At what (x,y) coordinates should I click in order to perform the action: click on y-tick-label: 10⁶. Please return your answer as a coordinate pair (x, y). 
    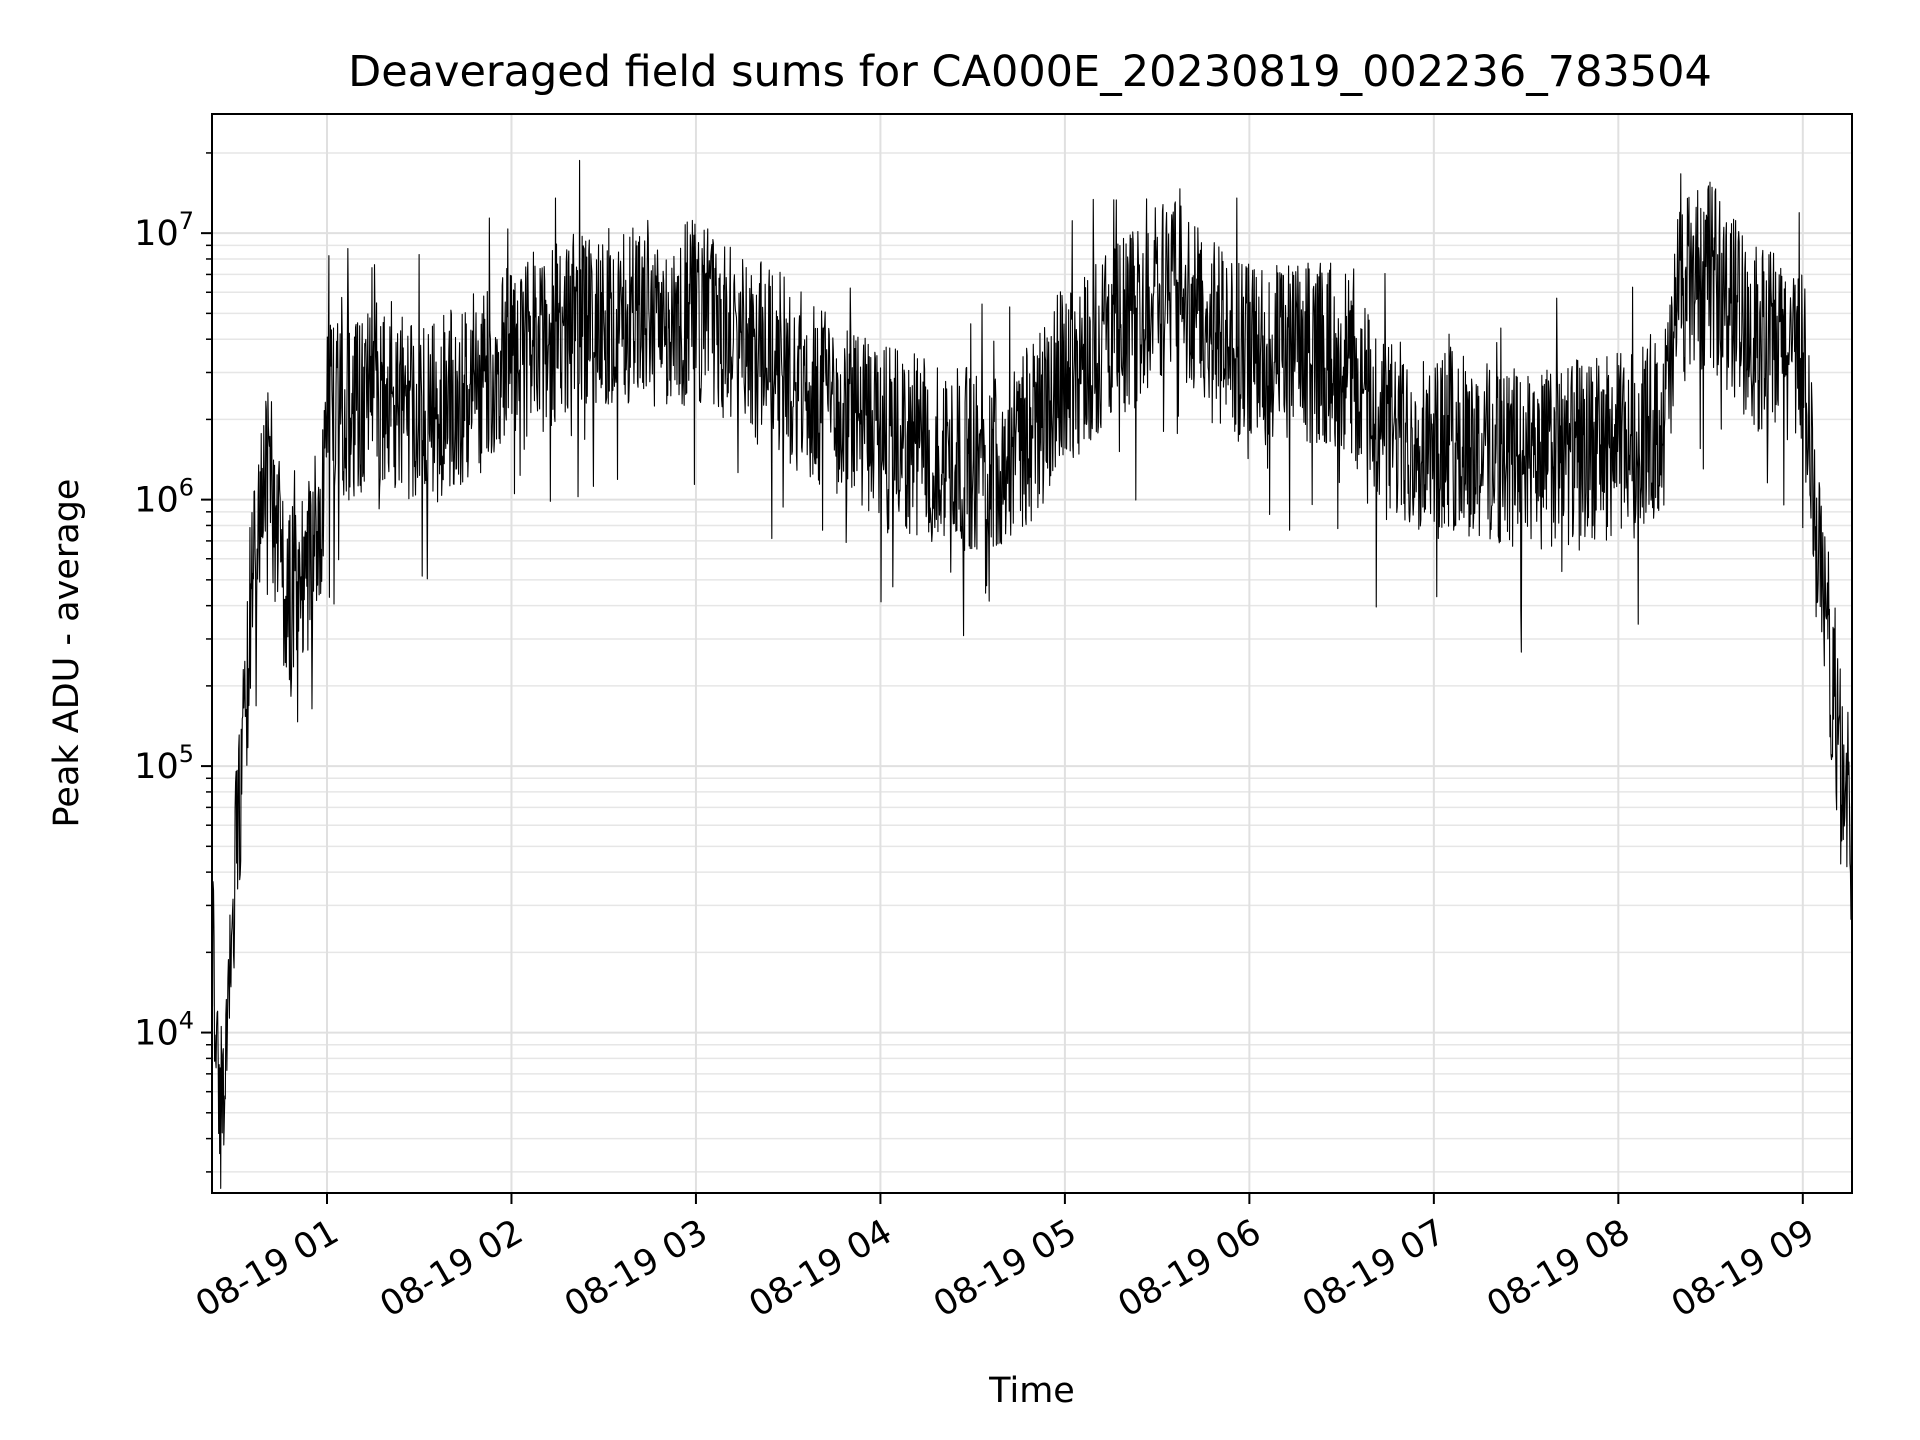
    Looking at the image, I should click on (164, 497).